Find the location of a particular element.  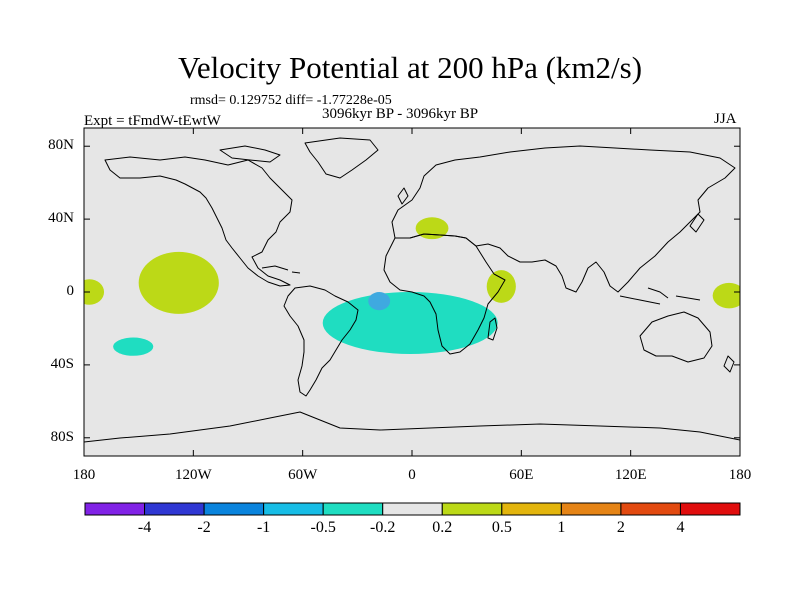

lat-label: 80S is located at coordinates (62, 436).